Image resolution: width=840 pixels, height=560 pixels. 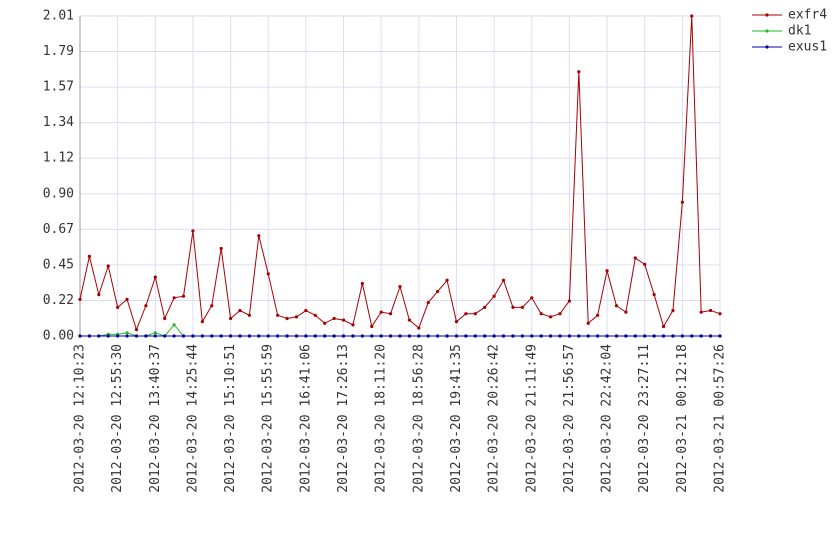 I want to click on x-tick-label: 2012-03-20 21:11:49, so click(x=531, y=418).